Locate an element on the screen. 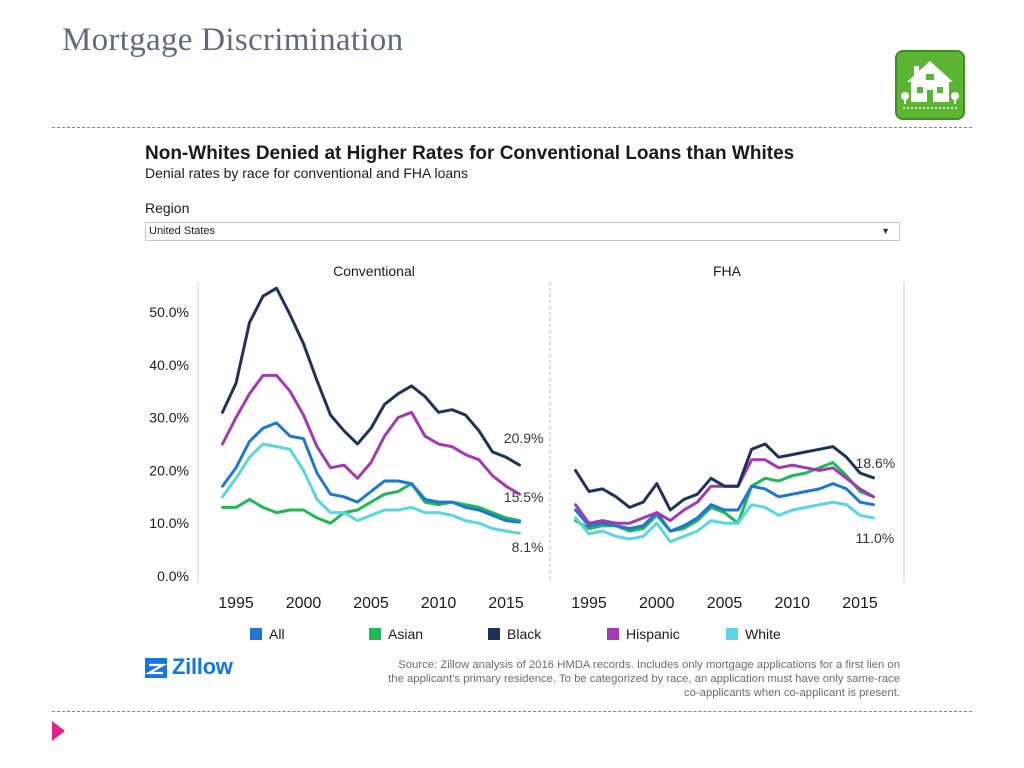 The width and height of the screenshot is (1024, 768). panel-title: FHA is located at coordinates (727, 271).